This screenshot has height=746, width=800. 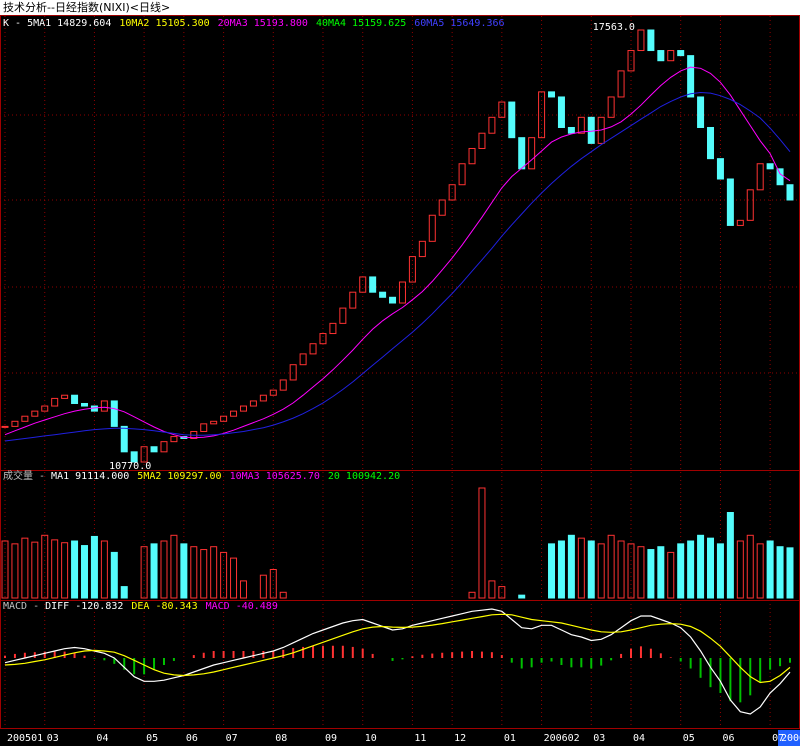 I want to click on macd-line, so click(x=397, y=661).